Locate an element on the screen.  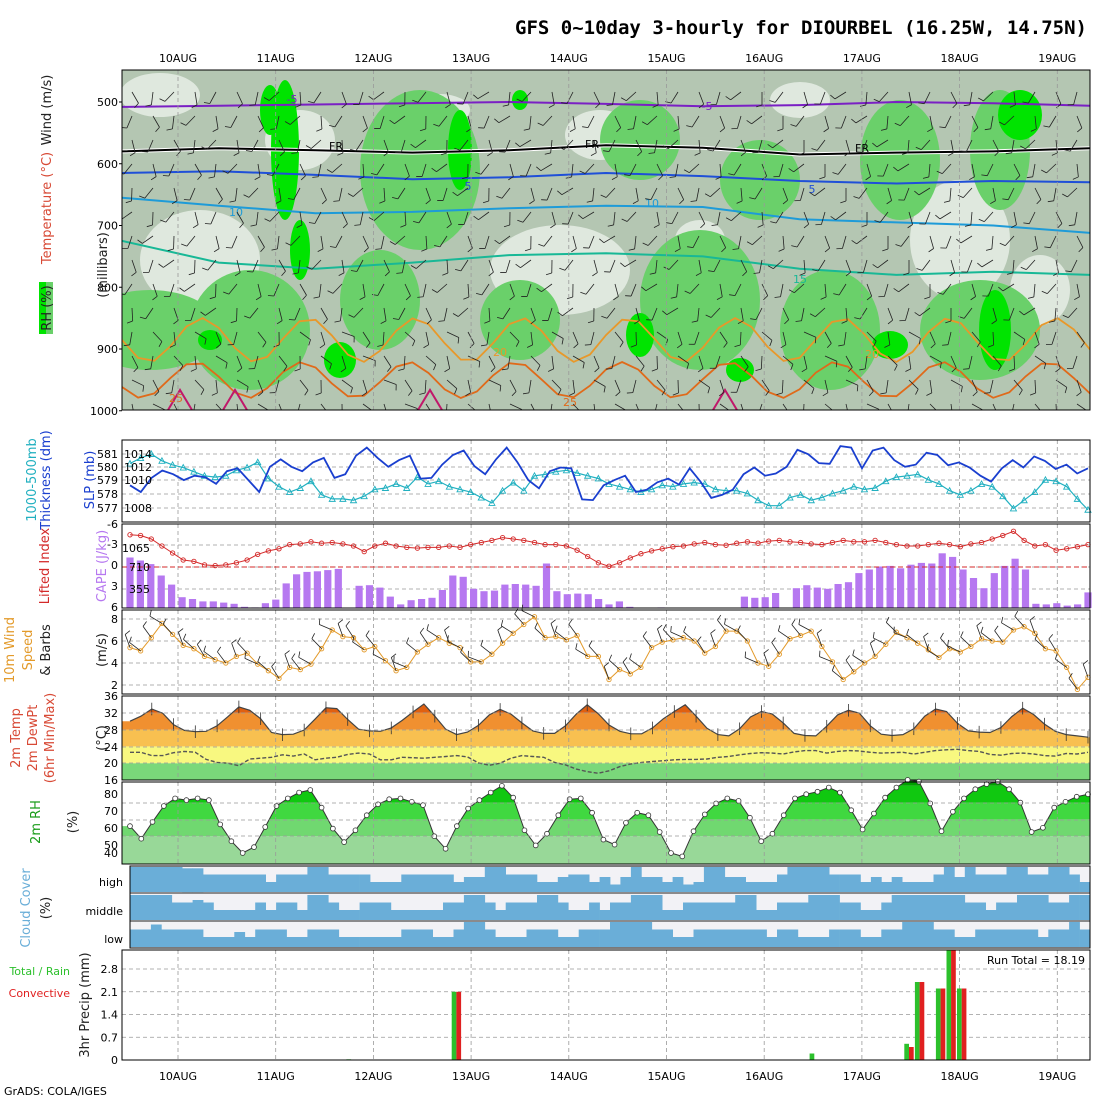
isotherm-30c is located at coordinates (725, 399).